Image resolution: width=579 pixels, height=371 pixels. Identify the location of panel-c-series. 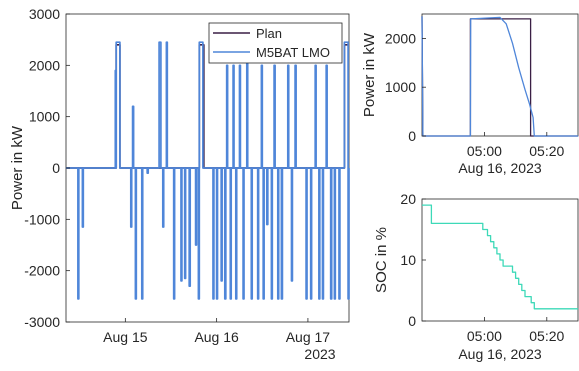
(500, 257).